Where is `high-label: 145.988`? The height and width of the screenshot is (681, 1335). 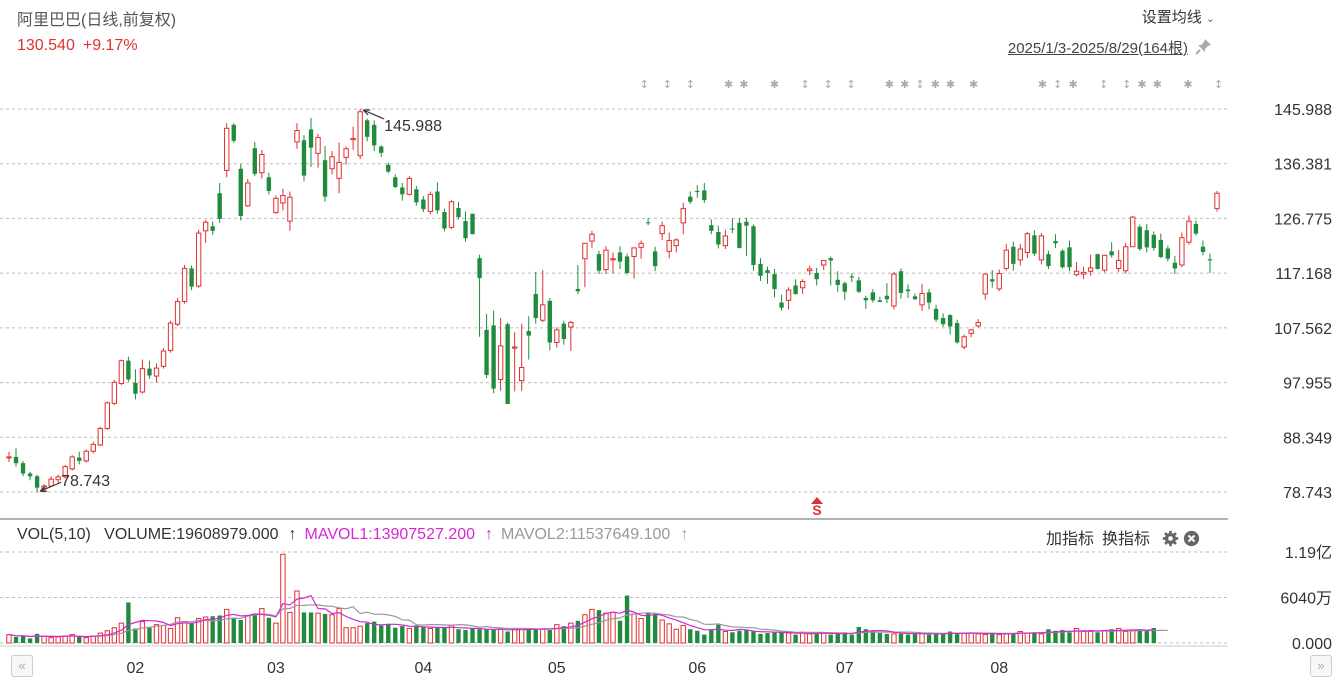
high-label: 145.988 is located at coordinates (413, 126).